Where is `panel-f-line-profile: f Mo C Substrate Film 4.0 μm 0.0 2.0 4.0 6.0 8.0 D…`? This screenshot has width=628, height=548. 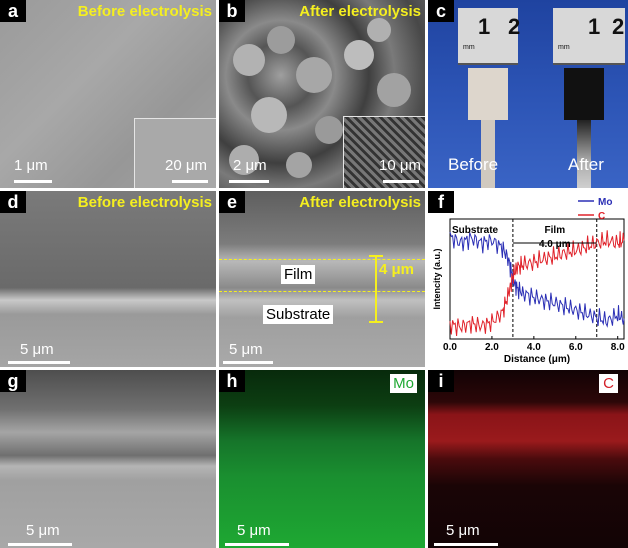 panel-f-line-profile: f Mo C Substrate Film 4.0 μm 0.0 2.0 4.0 6.0 8.0 D… is located at coordinates (528, 279).